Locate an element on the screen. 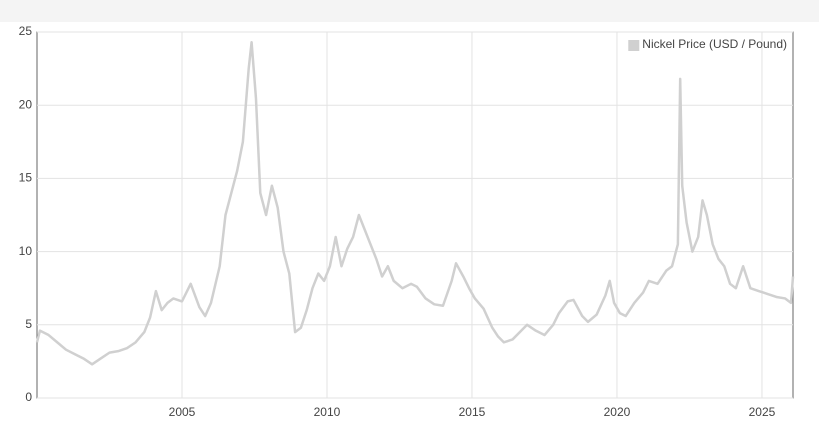 Image resolution: width=819 pixels, height=443 pixels. y-tick-label: 5 is located at coordinates (28, 324).